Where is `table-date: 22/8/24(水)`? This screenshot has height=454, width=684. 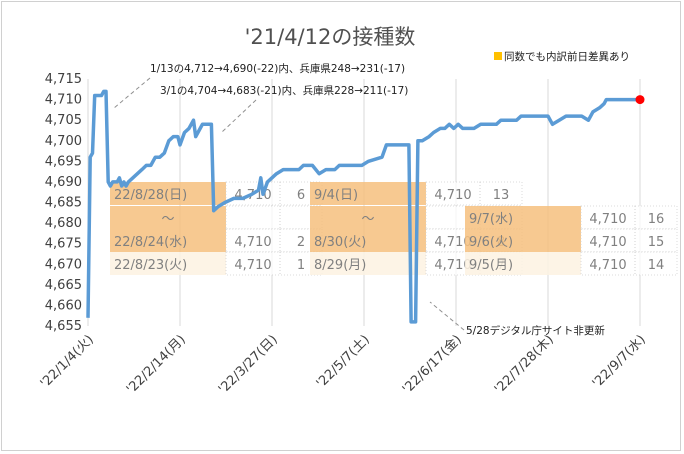
table-date: 22/8/24(水) is located at coordinates (150, 242).